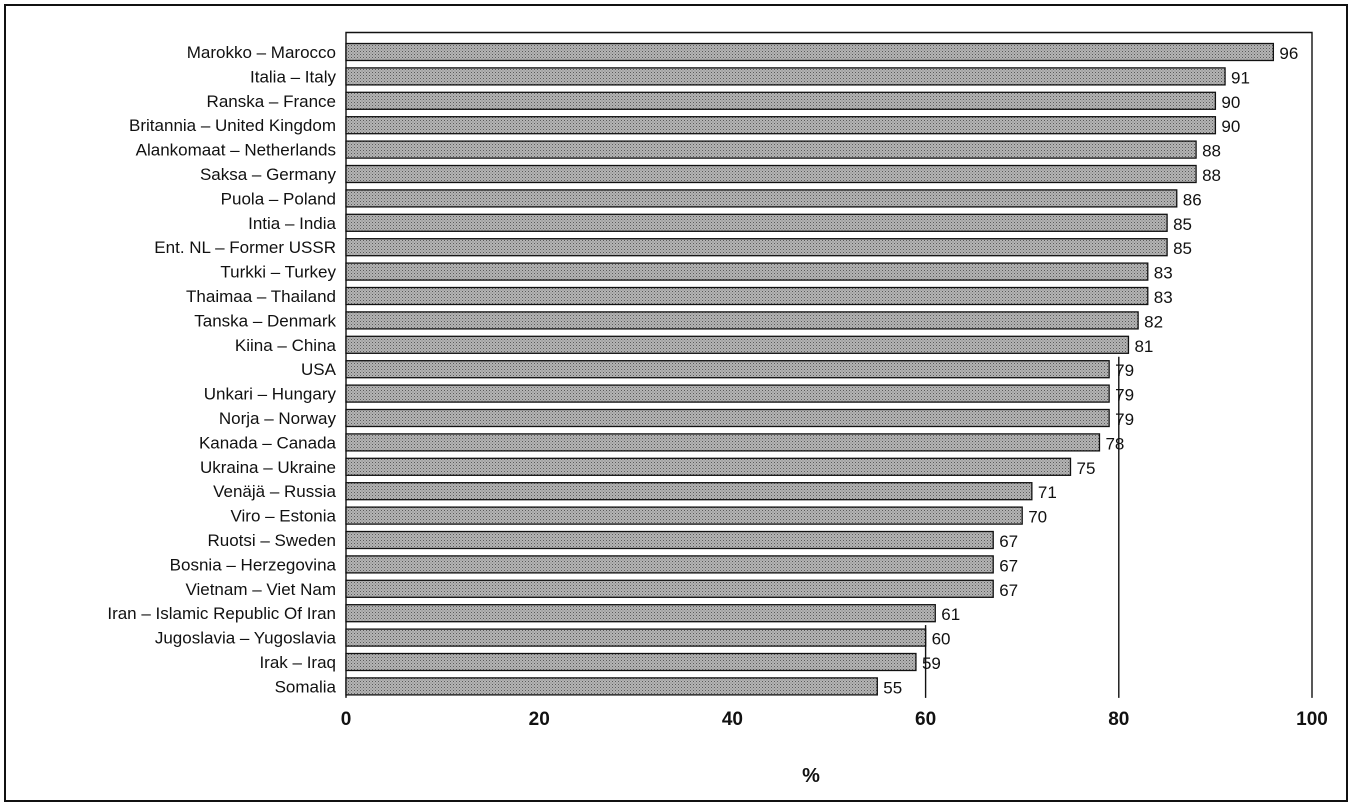 The height and width of the screenshot is (808, 1354). What do you see at coordinates (1240, 77) in the screenshot?
I see `data-label: 91` at bounding box center [1240, 77].